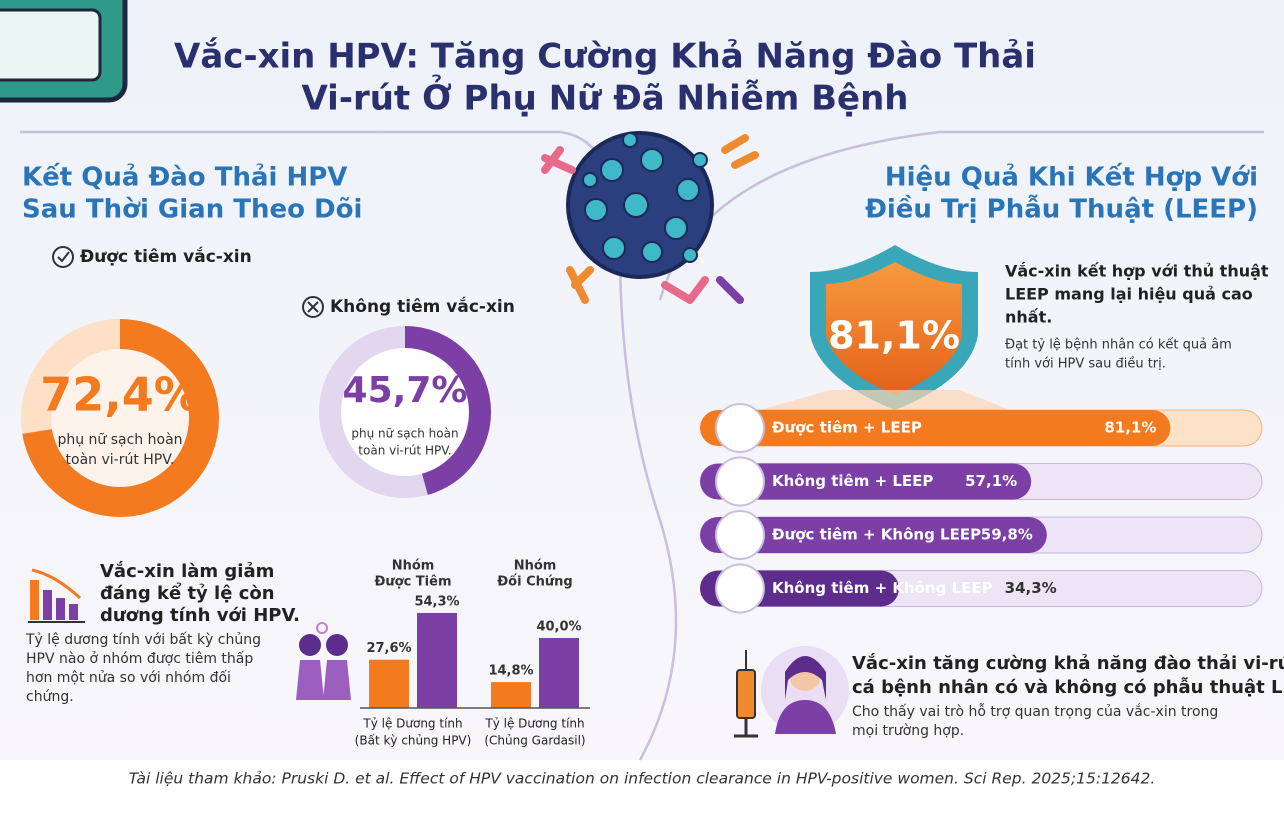 This screenshot has width=1284, height=840. I want to click on body-text: Tỷ lệ dương tính với bất kỳ chủng, so click(143, 640).